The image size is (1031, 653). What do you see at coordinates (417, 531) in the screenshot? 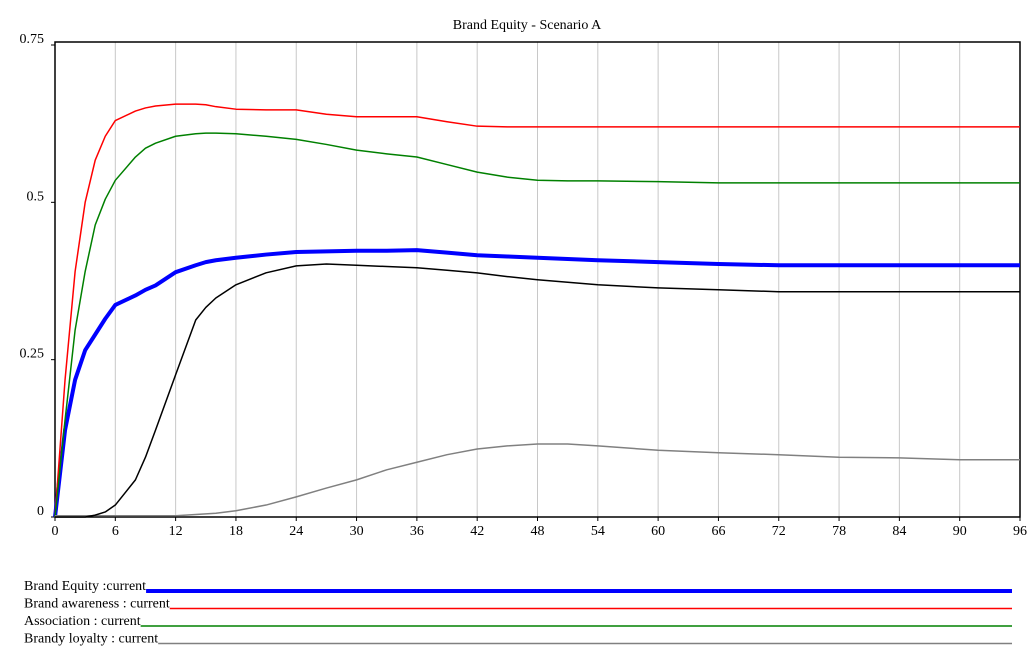
I see `x-tick-label: 36` at bounding box center [417, 531].